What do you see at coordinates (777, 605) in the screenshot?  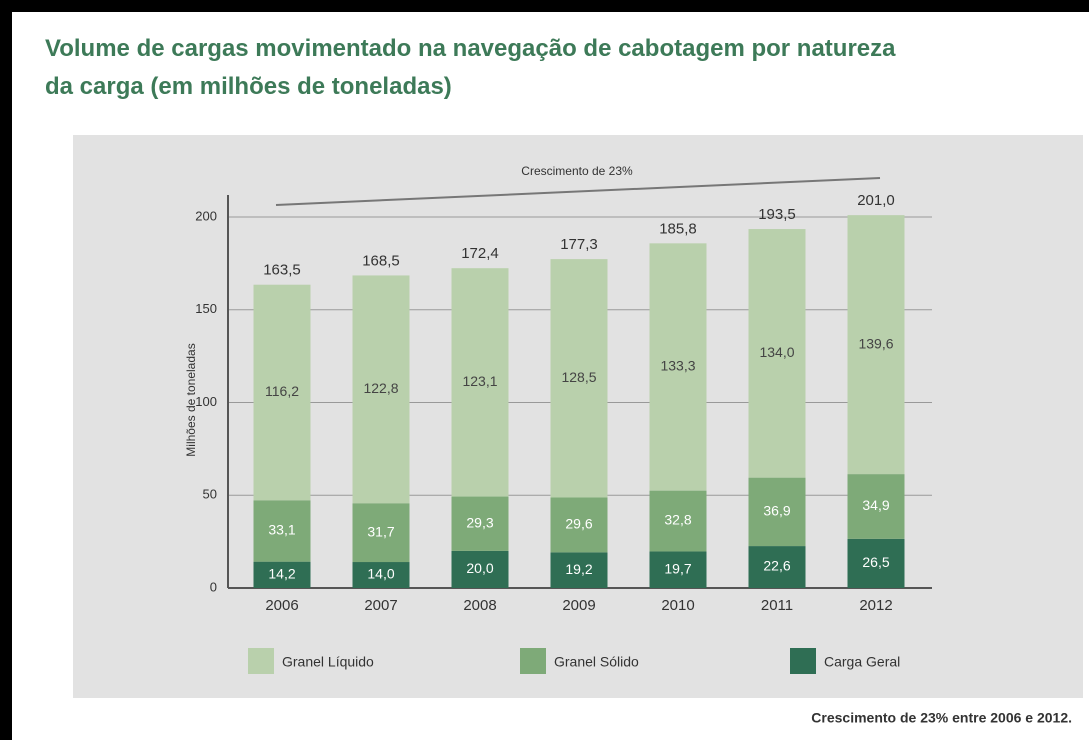 I see `x-tick-label: 2011` at bounding box center [777, 605].